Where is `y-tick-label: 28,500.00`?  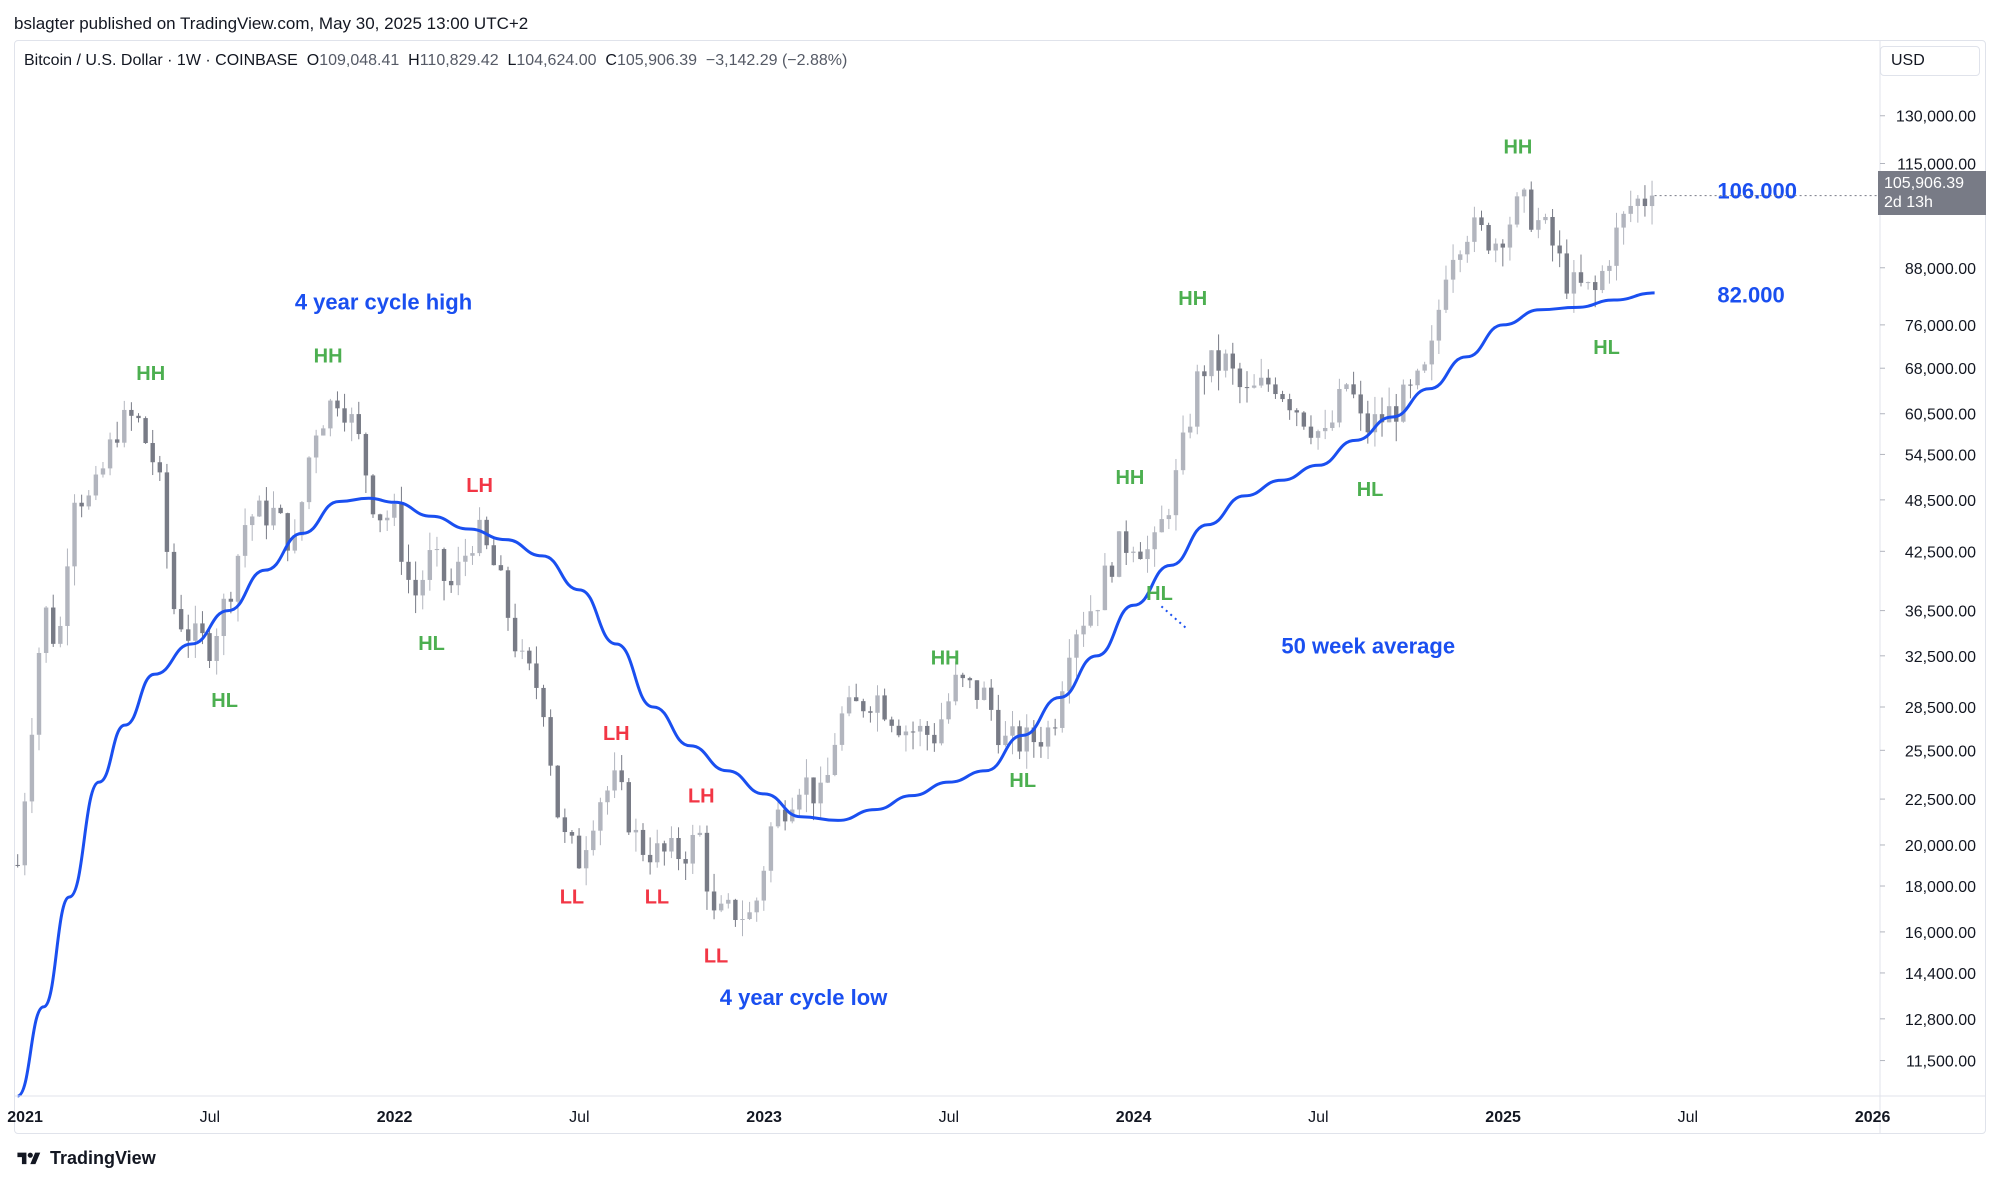
y-tick-label: 28,500.00 is located at coordinates (1940, 708).